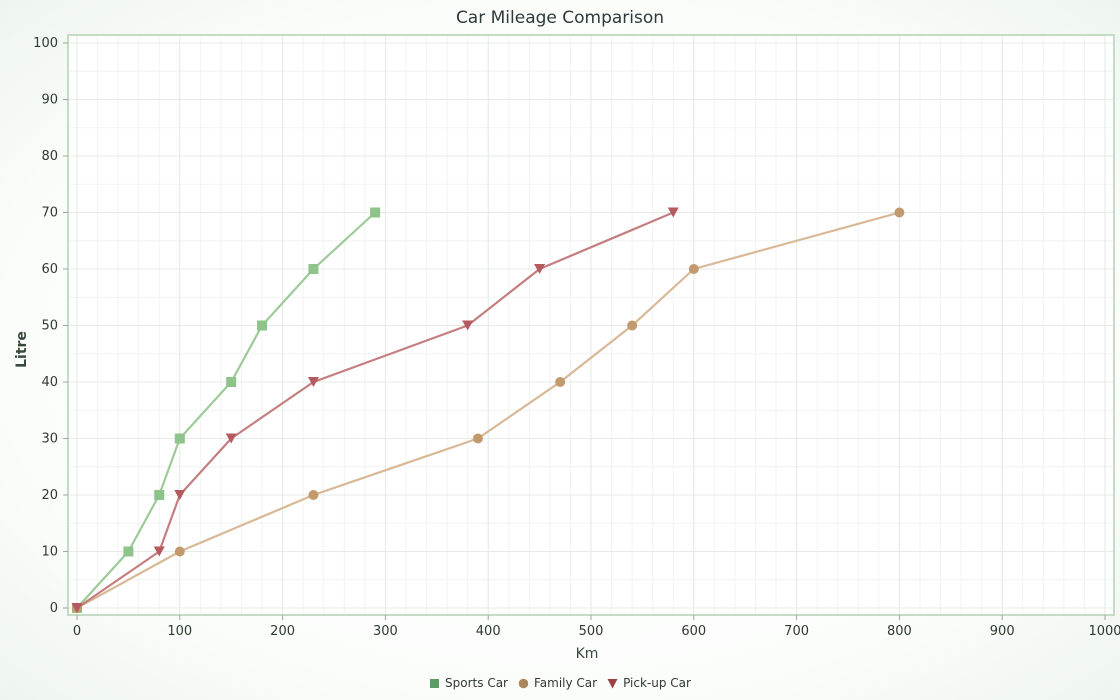 The height and width of the screenshot is (700, 1120). I want to click on y-axis-label: Litre, so click(22, 349).